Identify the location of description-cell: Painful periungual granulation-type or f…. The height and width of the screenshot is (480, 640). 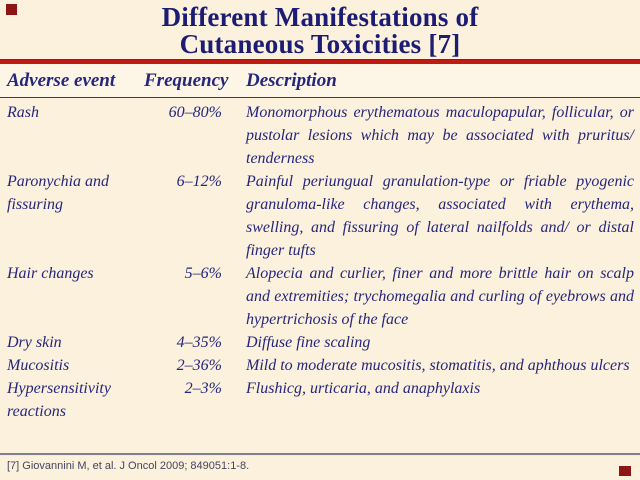
(440, 216).